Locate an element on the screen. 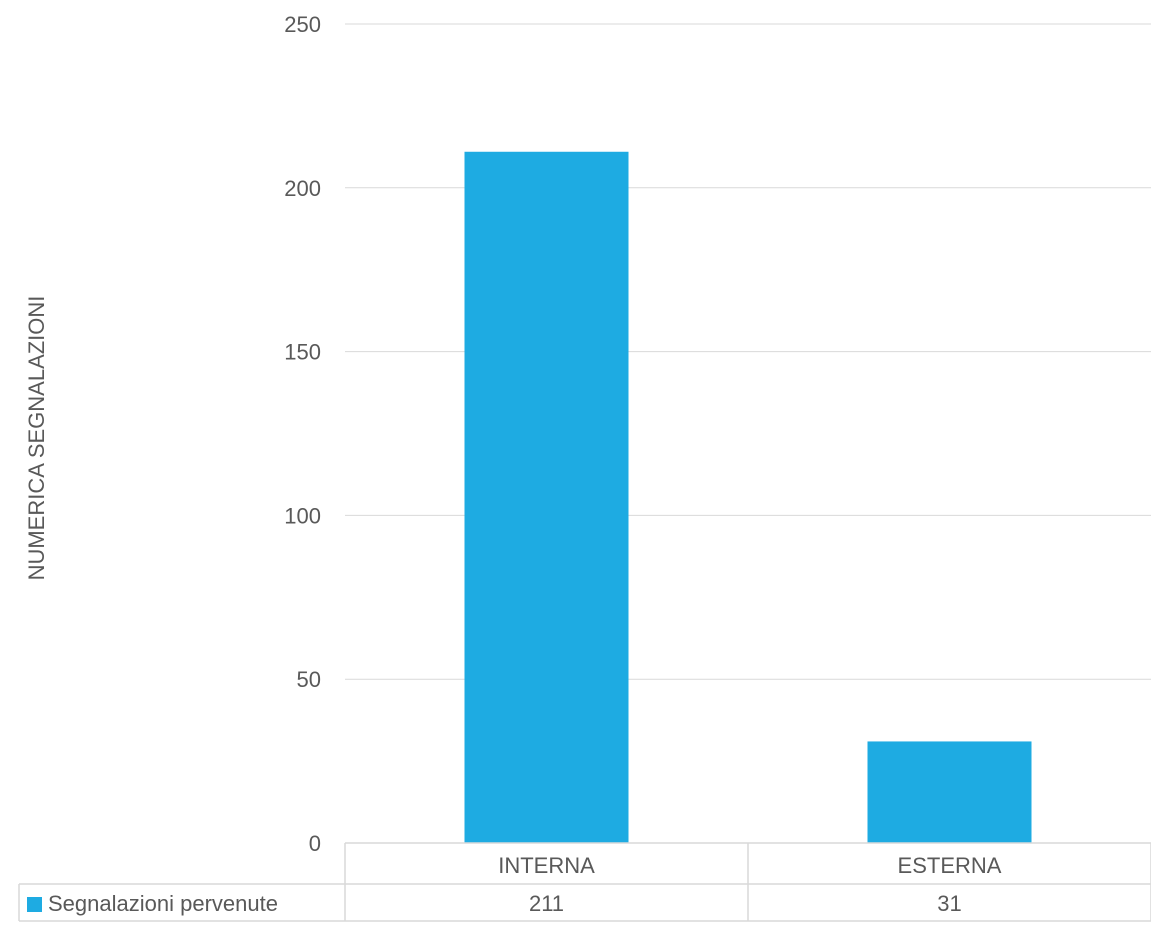 This screenshot has height=930, width=1151. y-tick-label: 50 is located at coordinates (309, 679).